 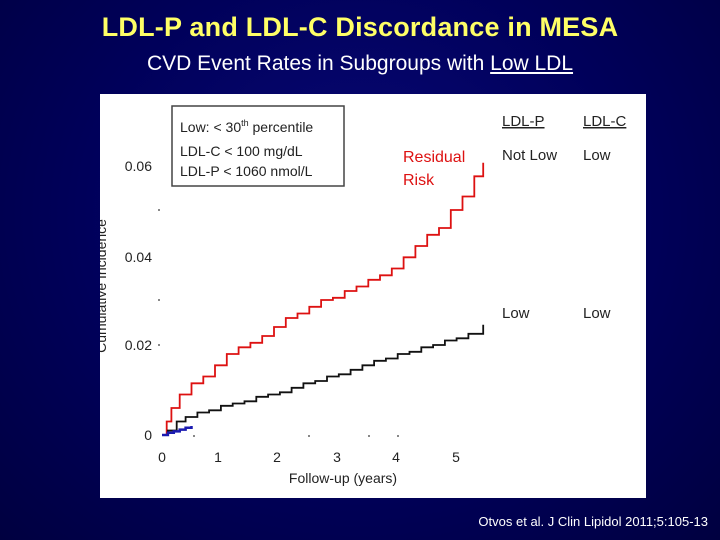 What do you see at coordinates (241, 151) in the screenshot?
I see `legend-line-2: LDL-C < 100 mg/dL` at bounding box center [241, 151].